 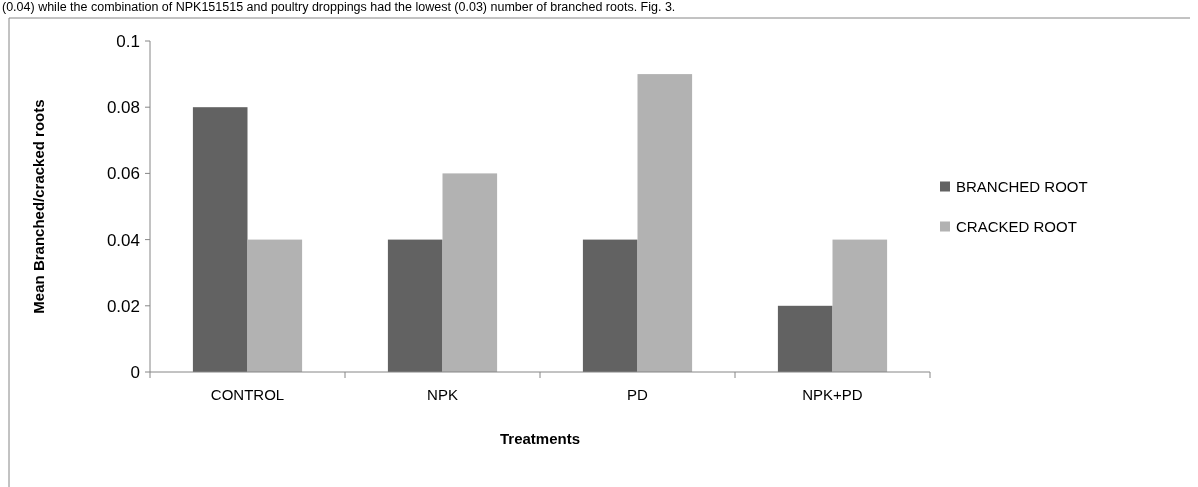 I want to click on y-tick-label: 0, so click(x=135, y=372).